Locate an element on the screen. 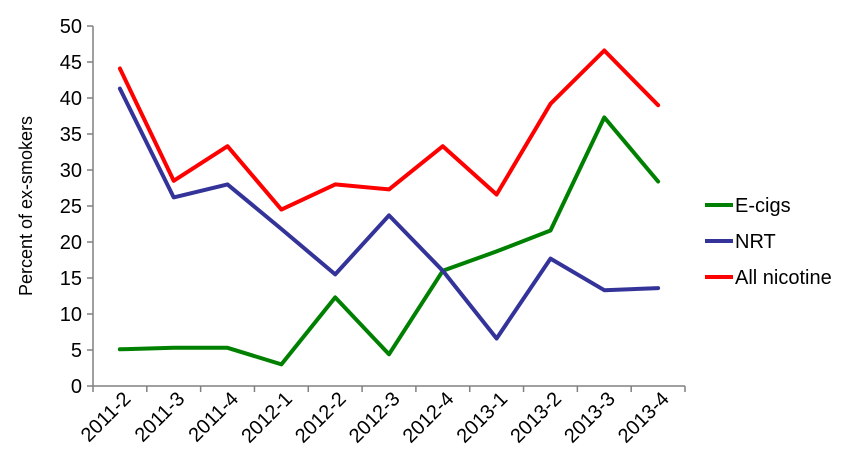  x-tick-label: 2012-2 is located at coordinates (321, 418).